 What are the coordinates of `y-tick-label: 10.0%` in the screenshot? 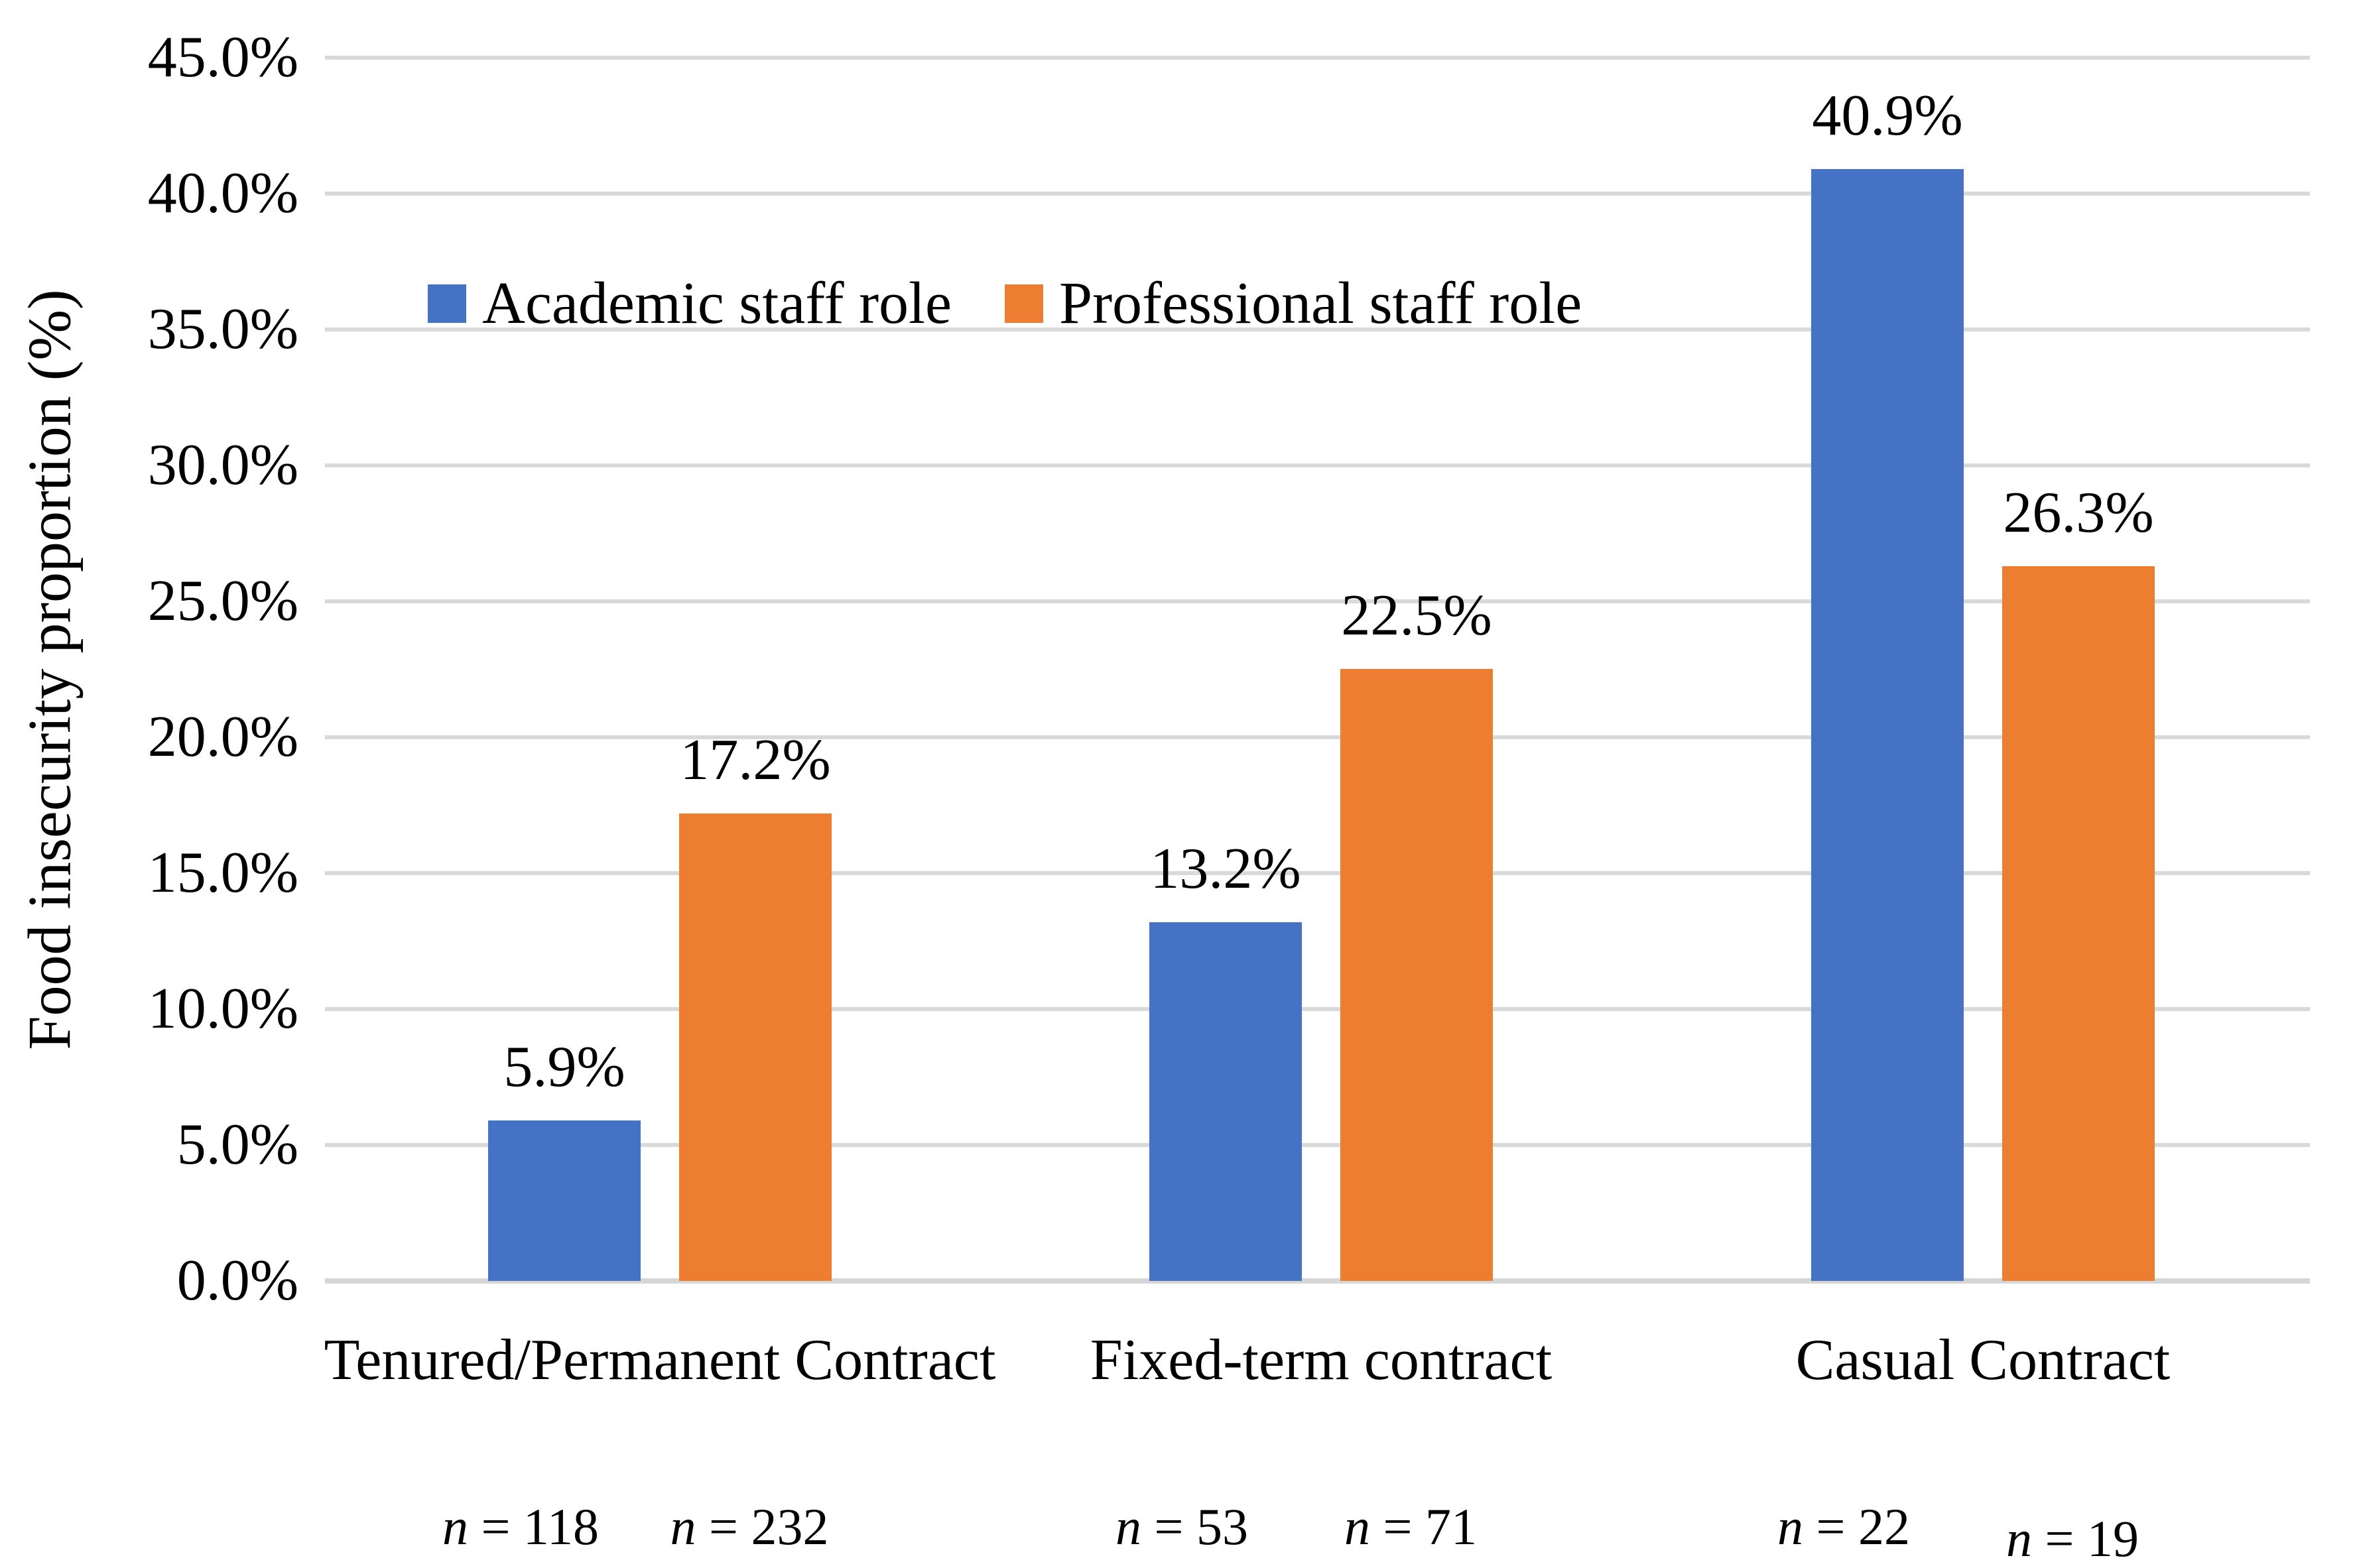 It's located at (222, 1009).